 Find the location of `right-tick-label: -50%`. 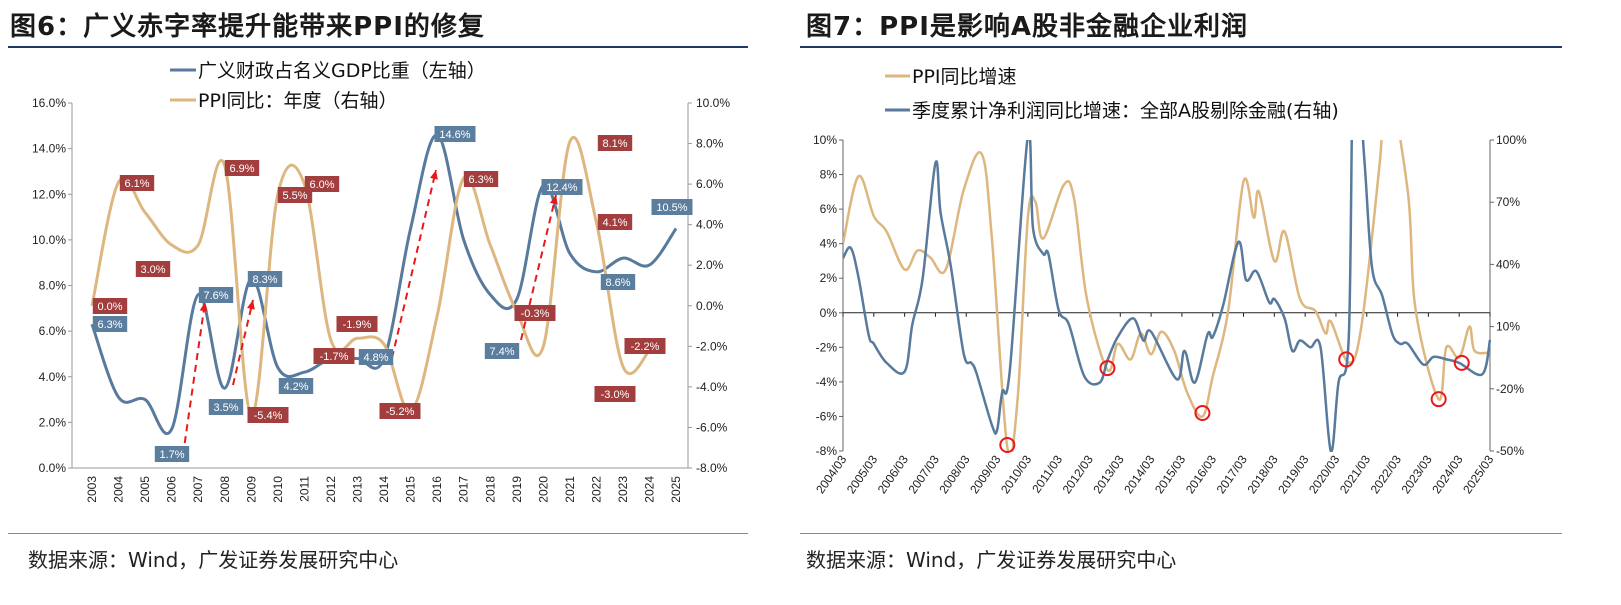

right-tick-label: -50% is located at coordinates (1510, 451).